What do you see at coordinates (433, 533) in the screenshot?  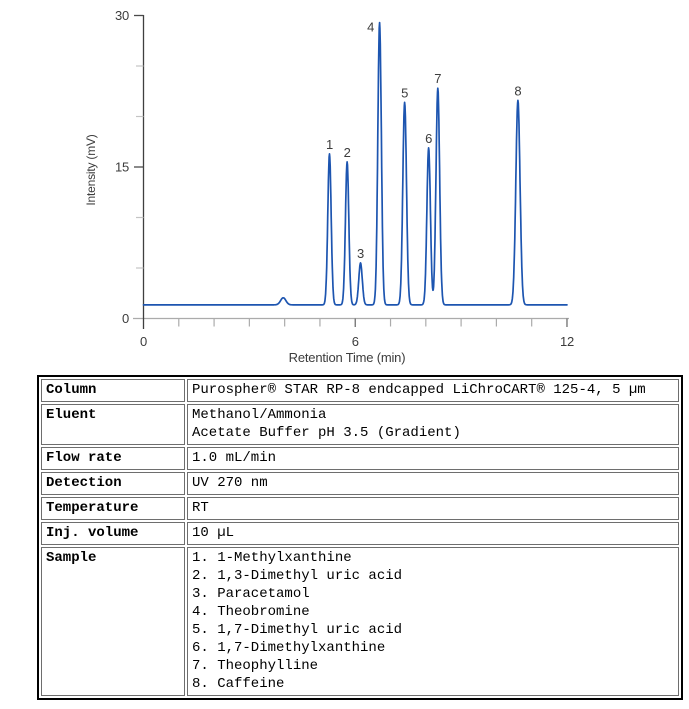 I see `row-value: 10 µL` at bounding box center [433, 533].